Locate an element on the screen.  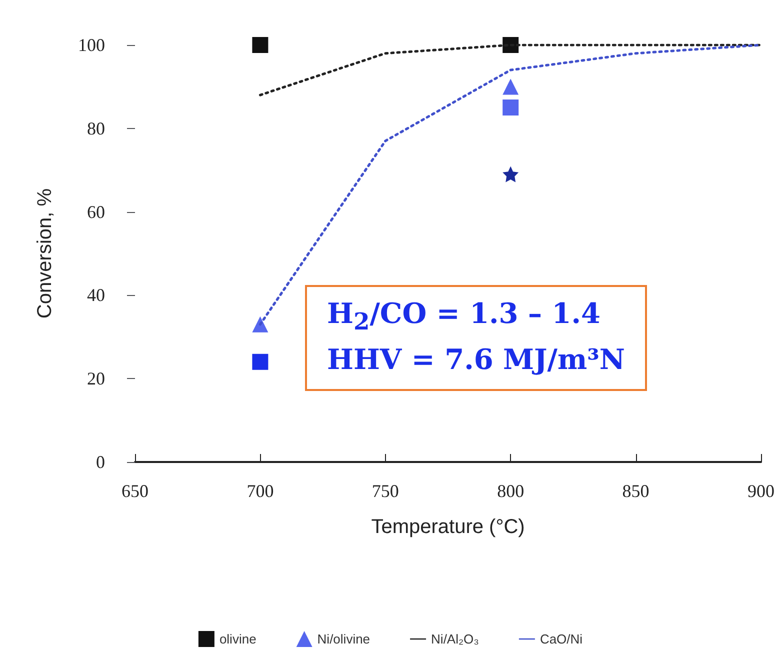
annotation: H$_{2}$/CO = 1.3 – 1.4 is located at coordinates (463, 316).